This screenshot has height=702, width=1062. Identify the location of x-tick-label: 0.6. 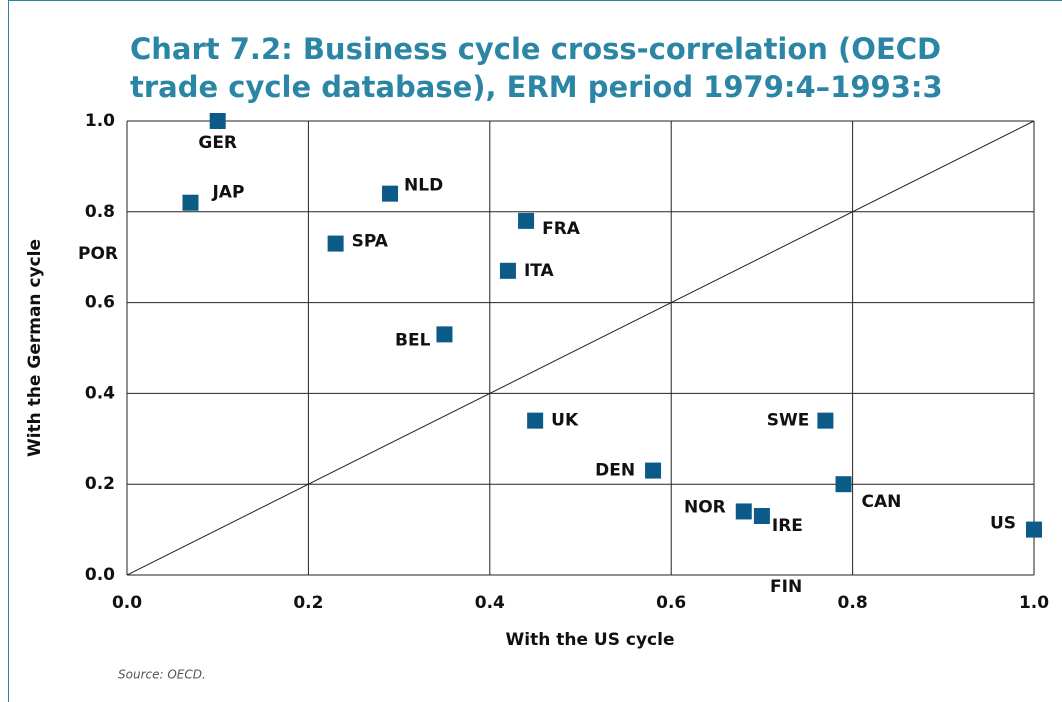
(671, 603).